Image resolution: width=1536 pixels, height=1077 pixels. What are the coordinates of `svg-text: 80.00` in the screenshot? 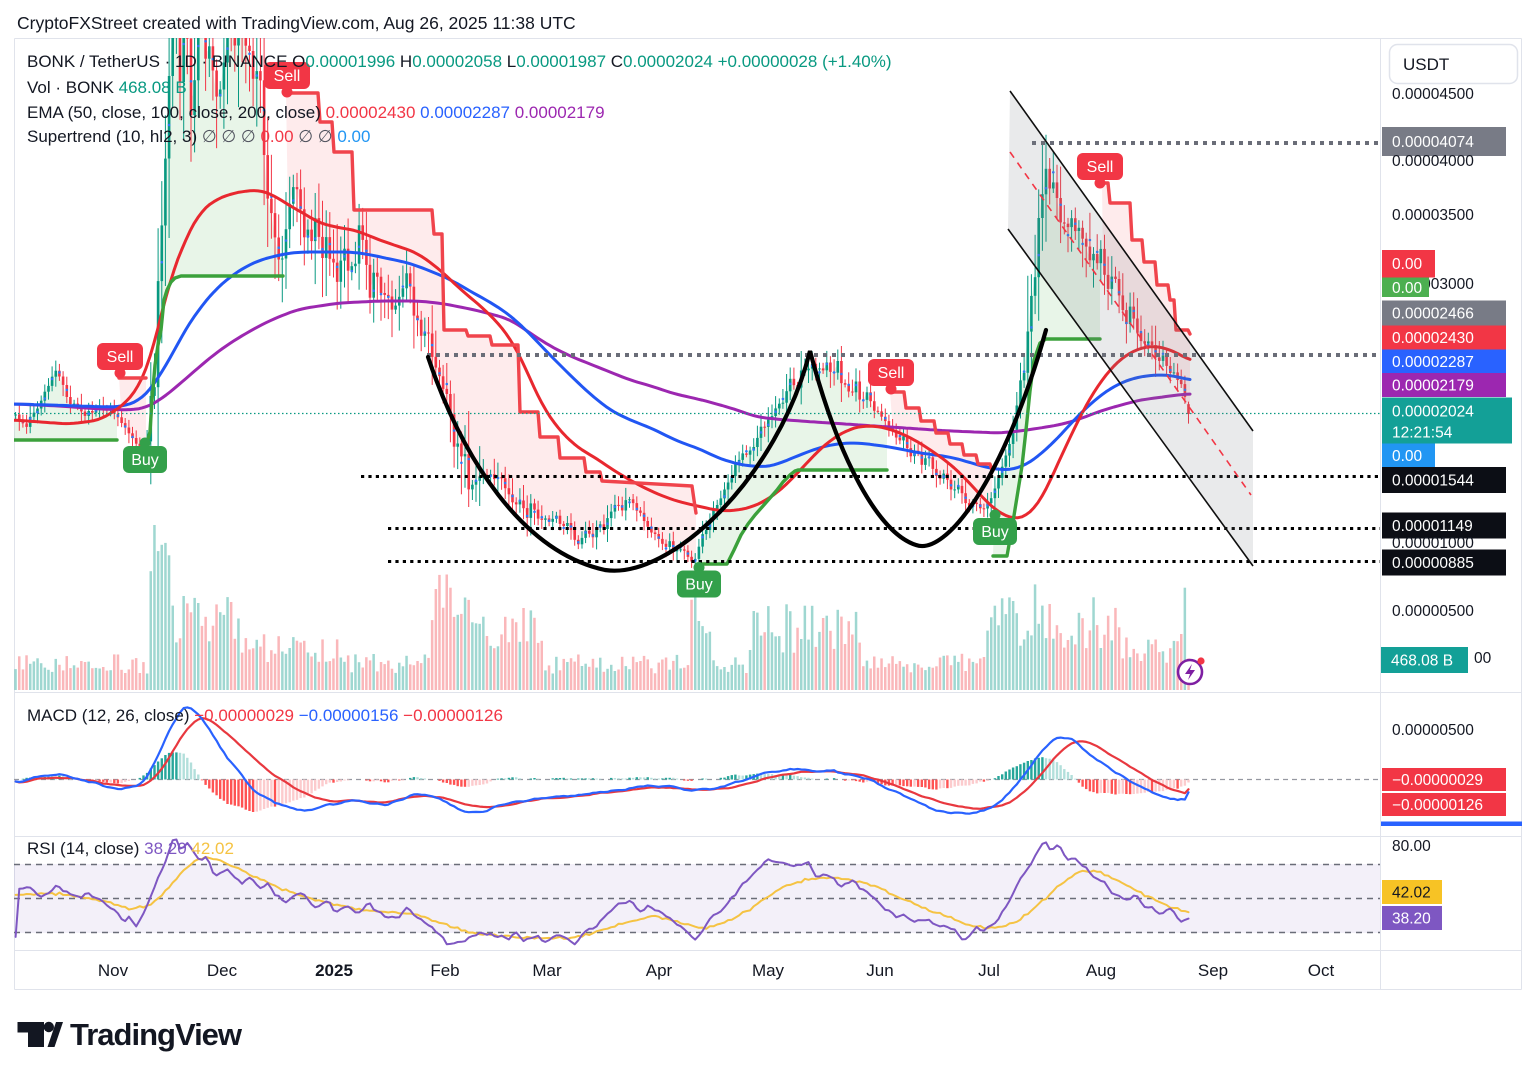 It's located at (1411, 846).